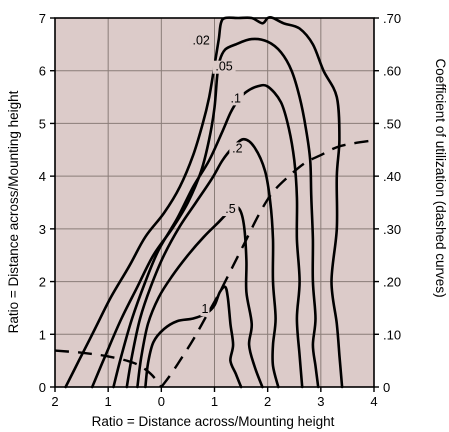  What do you see at coordinates (217, 175) in the screenshot?
I see `curve-labels: .02 .05 .1 .2 .5 1` at bounding box center [217, 175].